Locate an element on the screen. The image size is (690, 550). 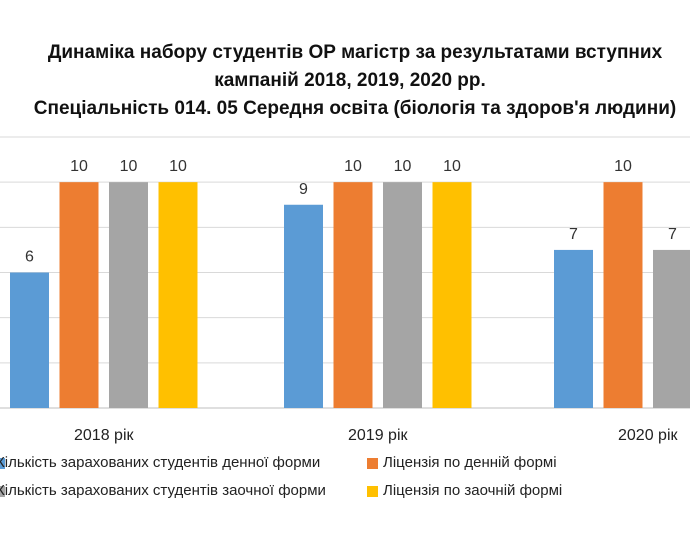
x-tick-label: 2020 рік is located at coordinates (648, 435).